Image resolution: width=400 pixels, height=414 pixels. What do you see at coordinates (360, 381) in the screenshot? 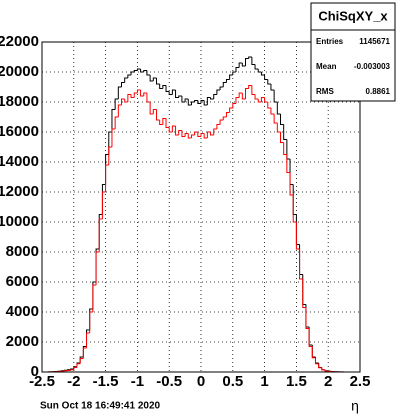
I see `x-tick-label: 2.5` at bounding box center [360, 381].